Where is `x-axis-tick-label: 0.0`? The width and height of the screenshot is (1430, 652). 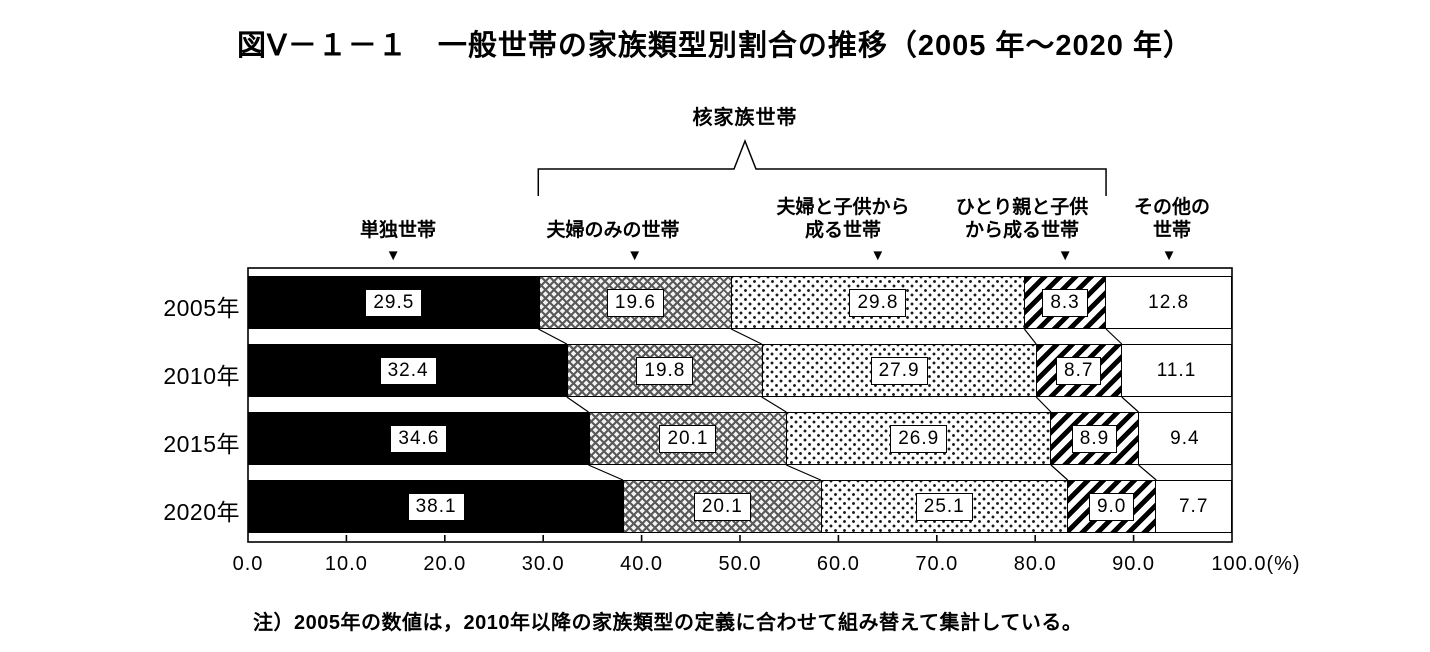 x-axis-tick-label: 0.0 is located at coordinates (248, 564).